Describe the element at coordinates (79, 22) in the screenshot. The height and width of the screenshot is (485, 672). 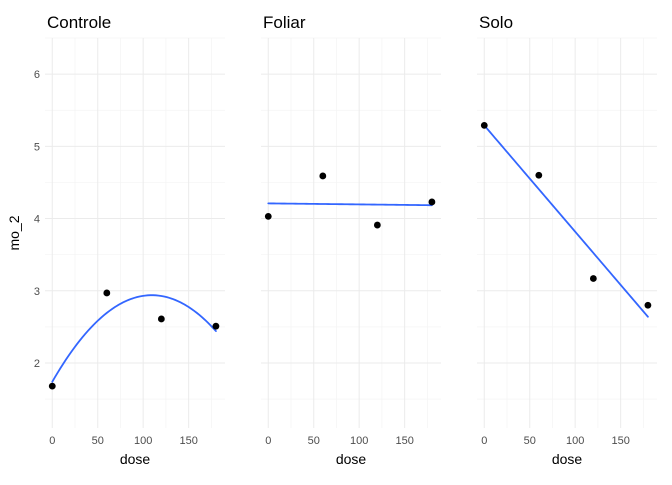
I see `panel-title: Controle` at that location.